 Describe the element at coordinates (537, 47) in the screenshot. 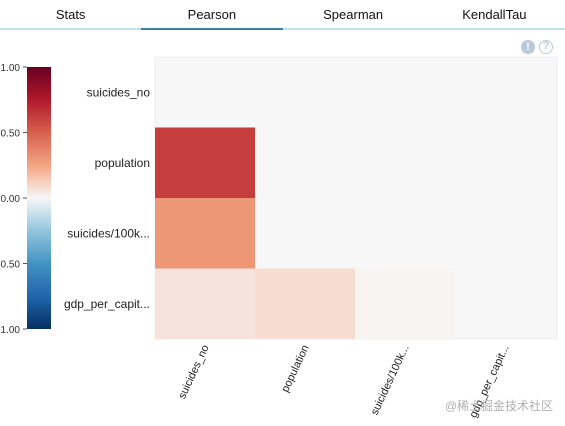

I see `chart-toolbar: ! ?` at that location.